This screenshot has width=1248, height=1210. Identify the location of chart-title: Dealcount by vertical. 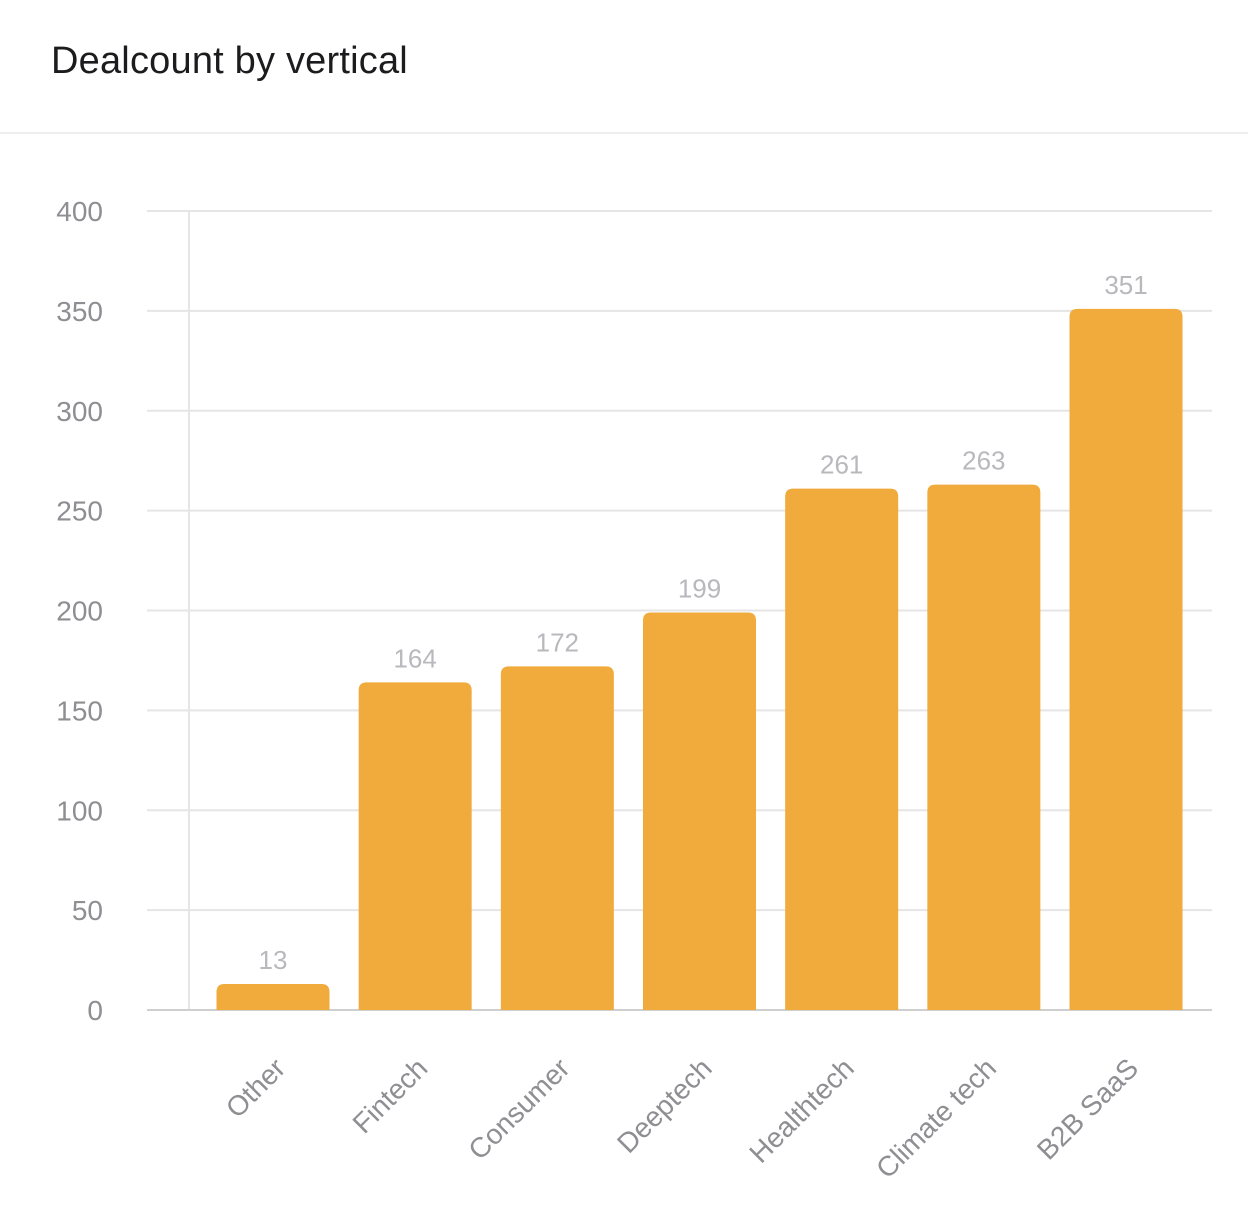
(229, 61).